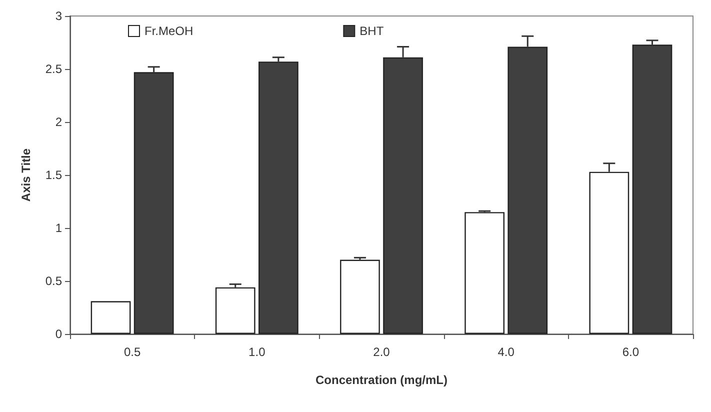  What do you see at coordinates (58, 122) in the screenshot?
I see `y-tick-label: 2` at bounding box center [58, 122].